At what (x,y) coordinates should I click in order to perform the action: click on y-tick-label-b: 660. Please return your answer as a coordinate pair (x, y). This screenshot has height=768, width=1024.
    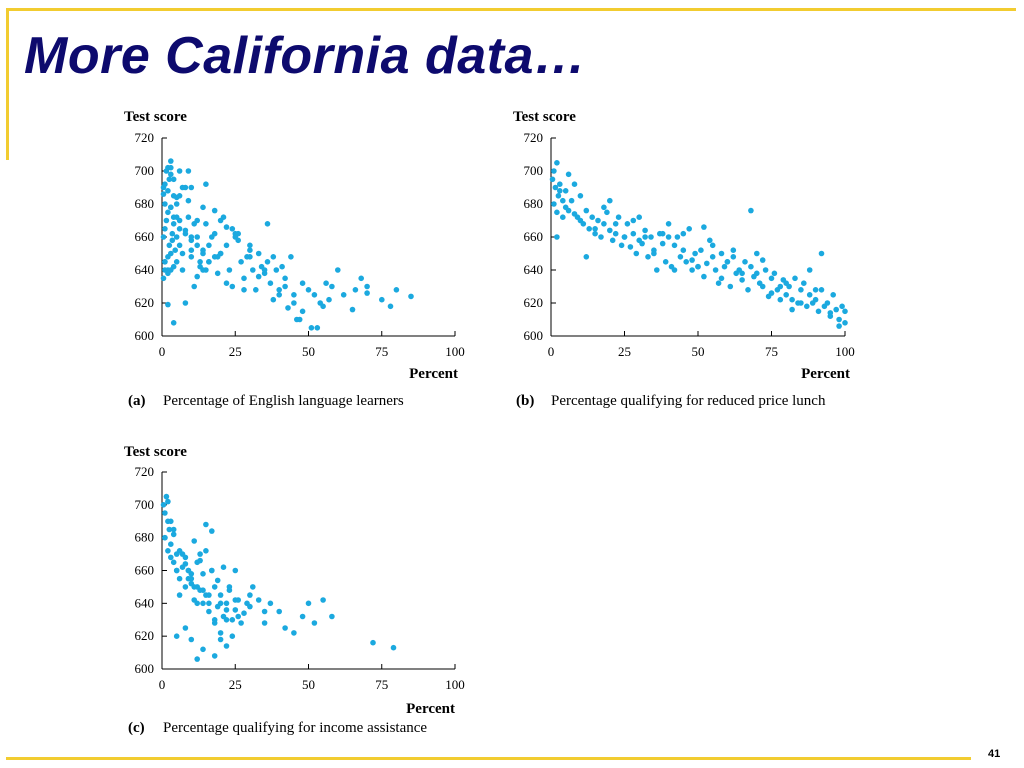
    Looking at the image, I should click on (534, 236).